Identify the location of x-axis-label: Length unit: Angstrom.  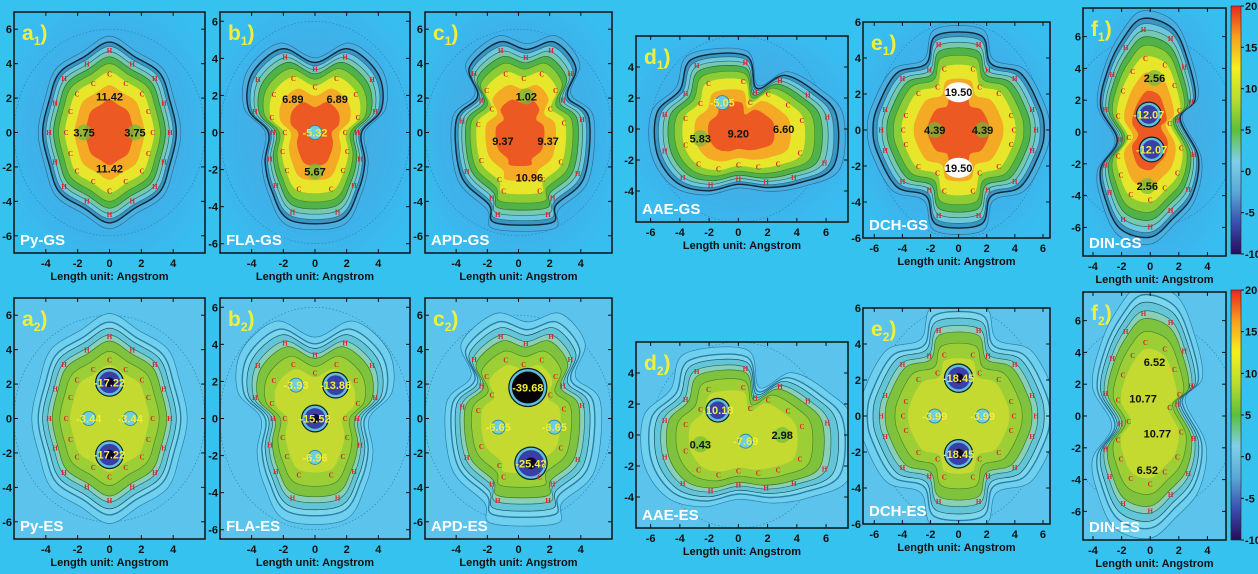
(315, 563).